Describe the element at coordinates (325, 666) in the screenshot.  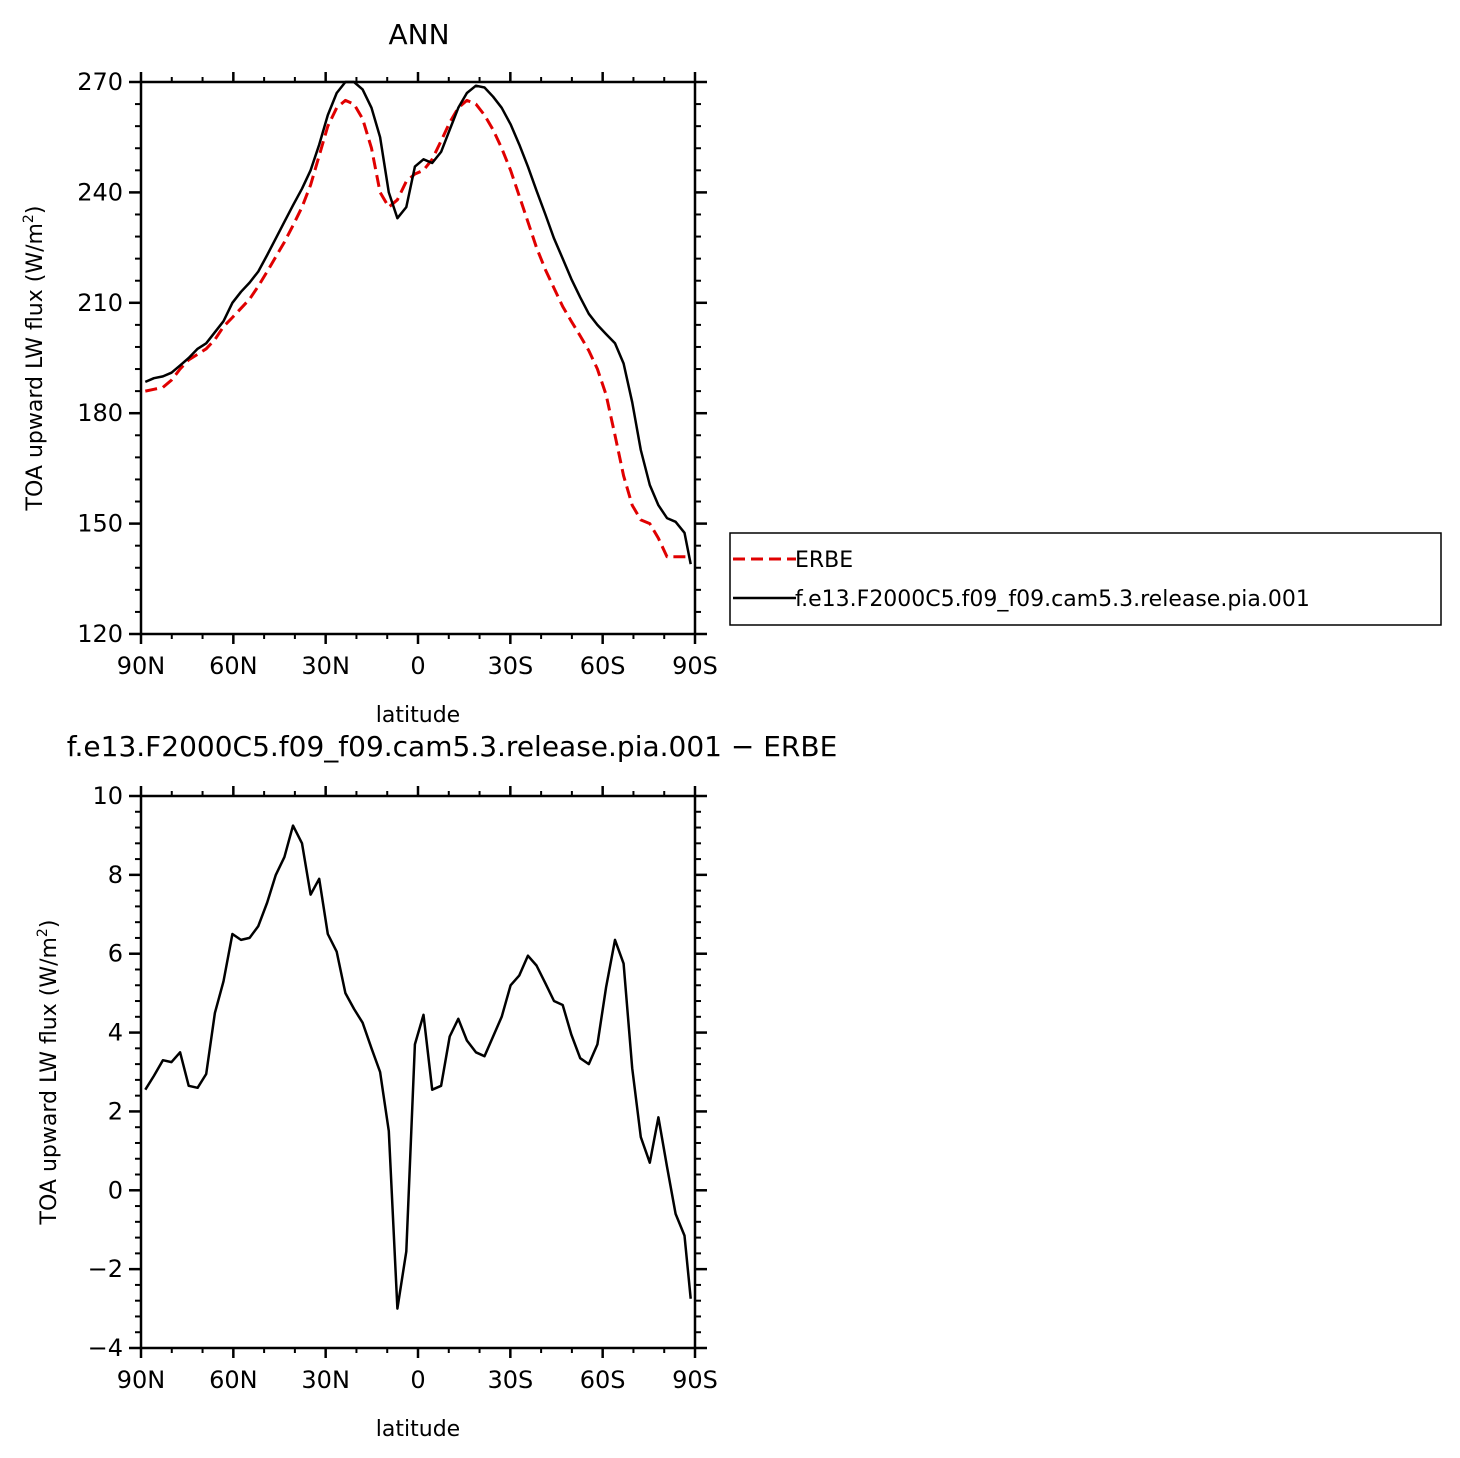
I see `top-x-tick-label: 30N` at that location.